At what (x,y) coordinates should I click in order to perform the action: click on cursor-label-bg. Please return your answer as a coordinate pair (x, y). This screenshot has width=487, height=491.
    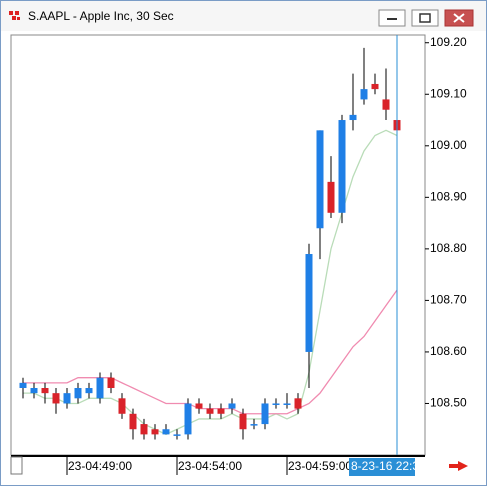
    Looking at the image, I should click on (382, 467).